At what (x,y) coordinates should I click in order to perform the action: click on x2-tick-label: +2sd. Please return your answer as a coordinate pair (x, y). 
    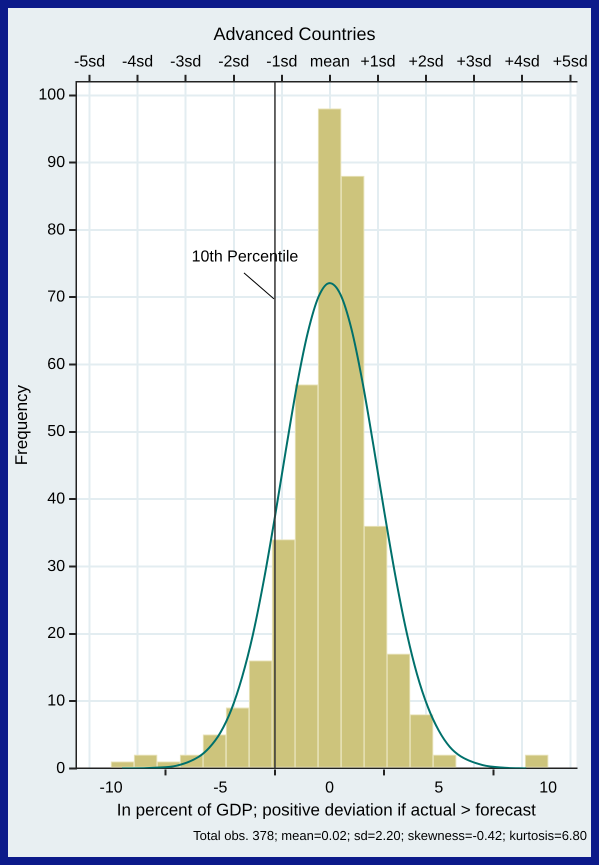
    Looking at the image, I should click on (426, 62).